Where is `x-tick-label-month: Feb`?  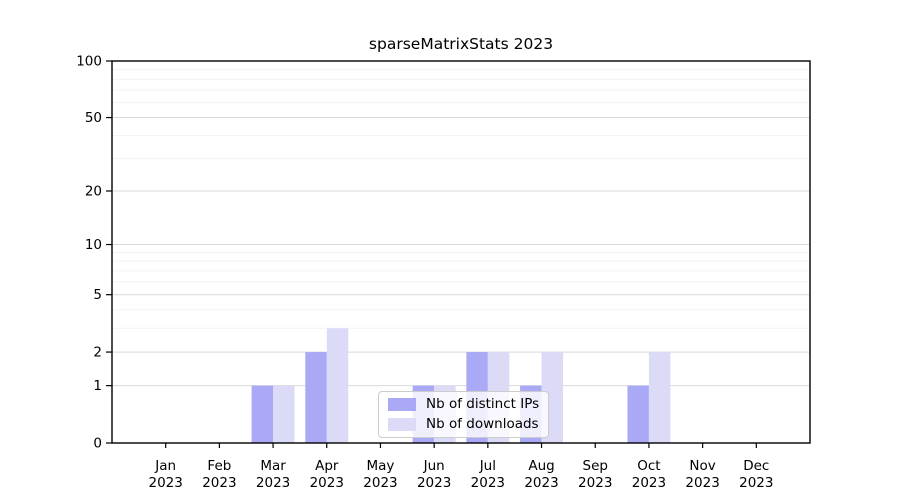
x-tick-label-month: Feb is located at coordinates (219, 466).